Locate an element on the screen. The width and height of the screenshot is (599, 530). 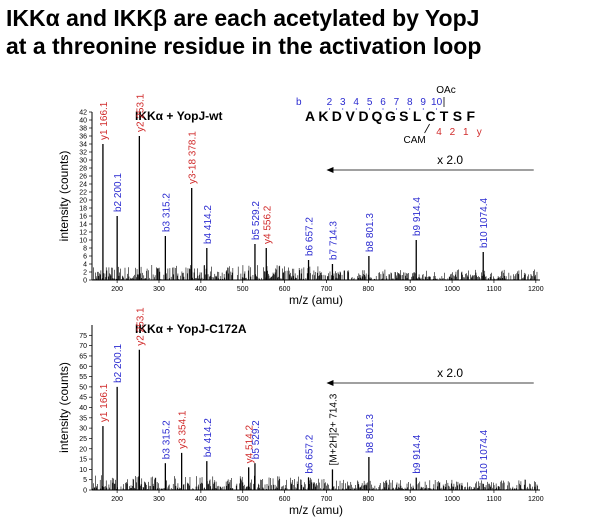
peak-label: y3 354.1 is located at coordinates (183, 429).